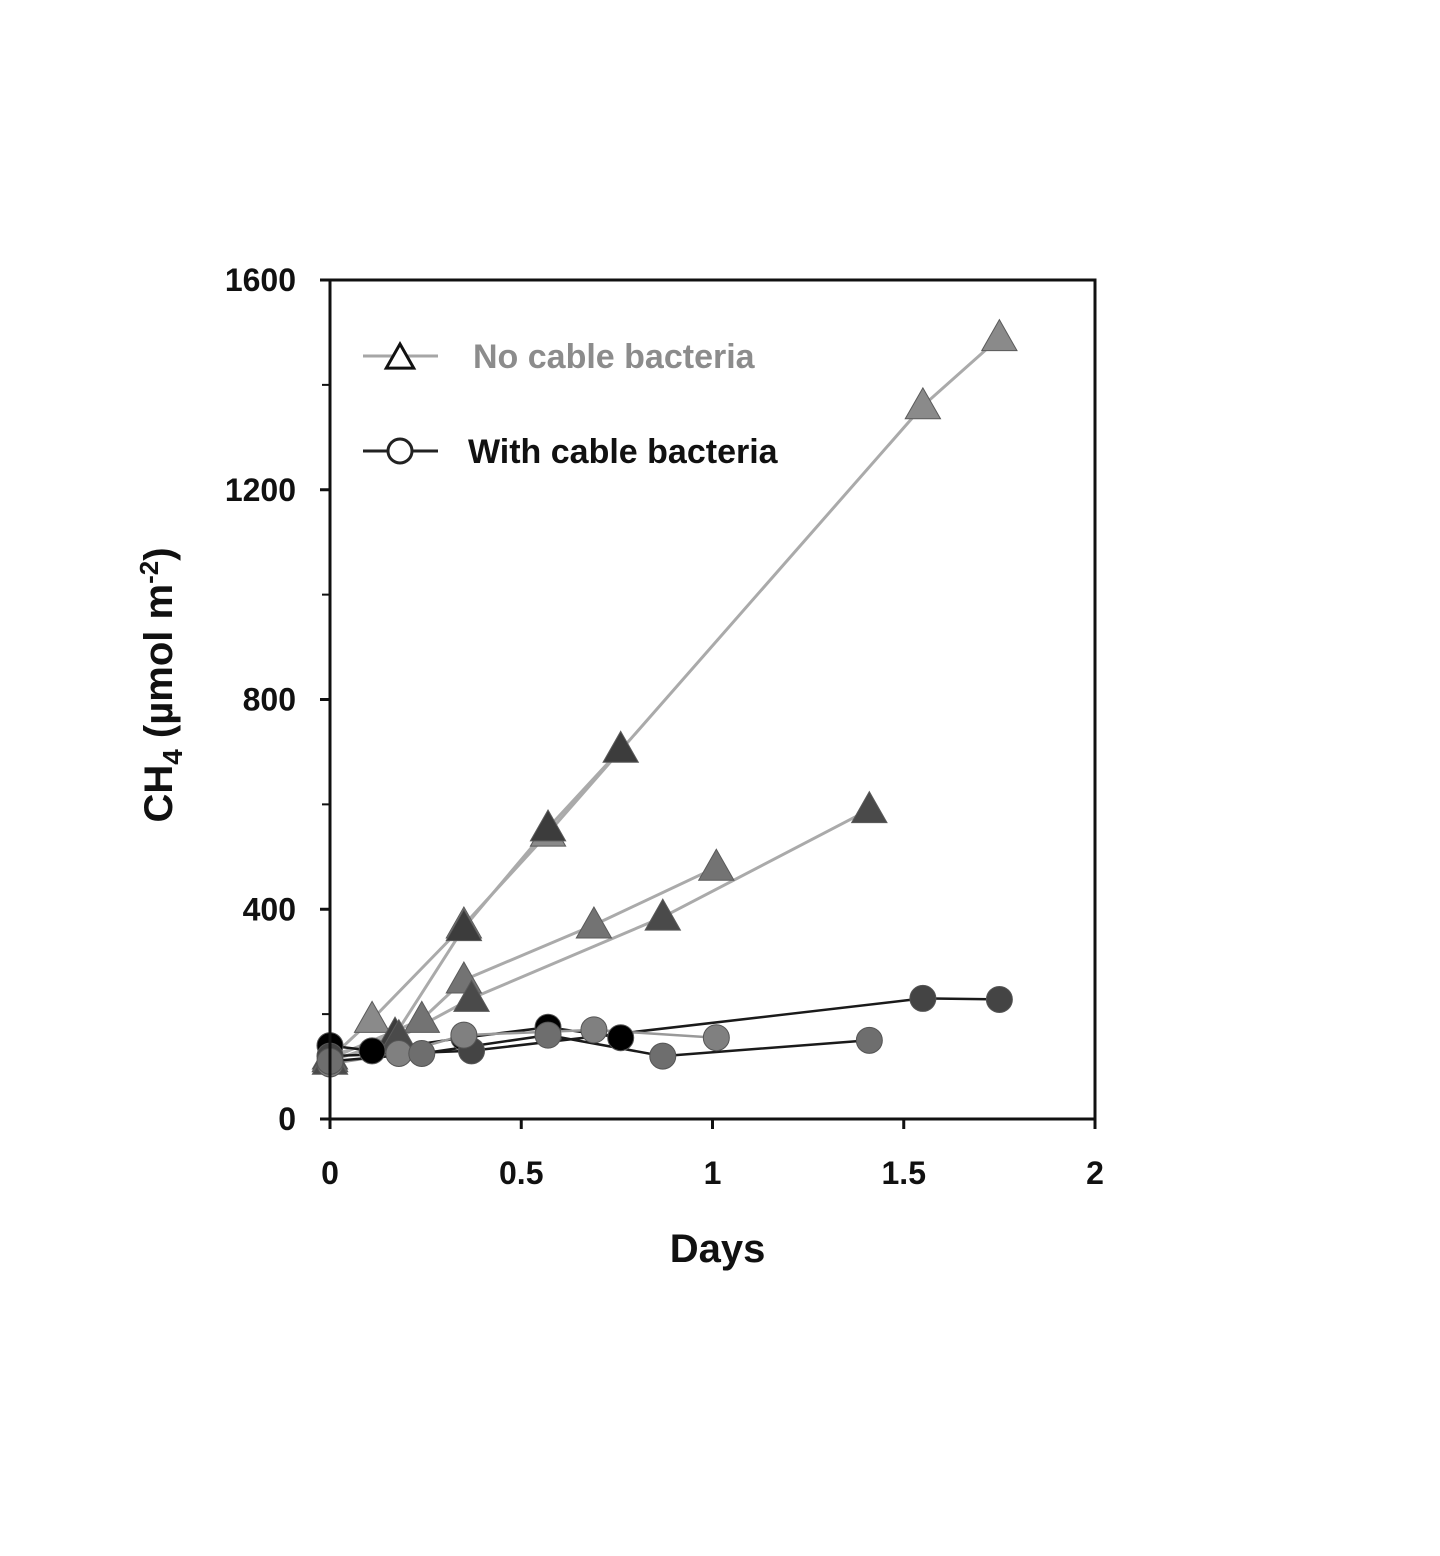  Describe the element at coordinates (287, 1119) in the screenshot. I see `y-tick-label: 0` at that location.